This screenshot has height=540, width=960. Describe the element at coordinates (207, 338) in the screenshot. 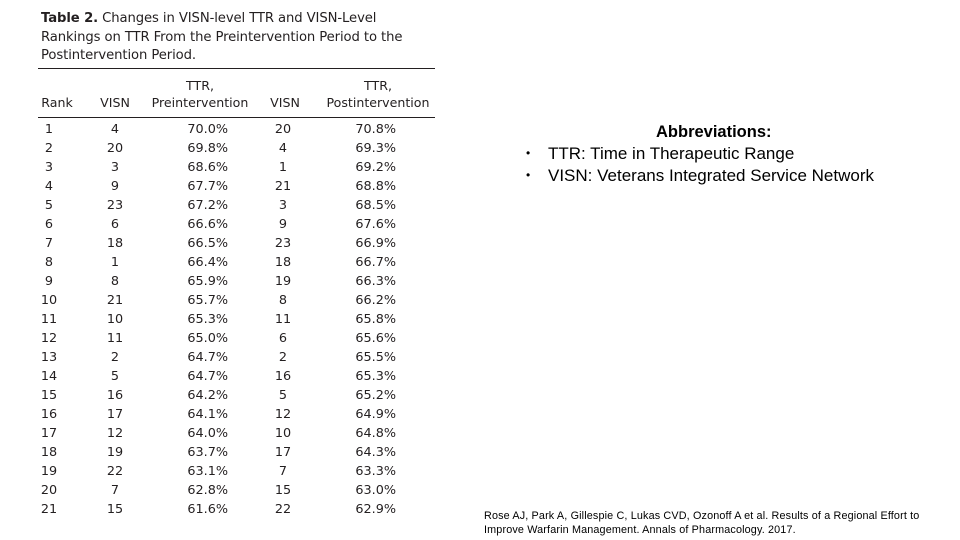

I see `cell-ttr-pre: 65.0%` at that location.